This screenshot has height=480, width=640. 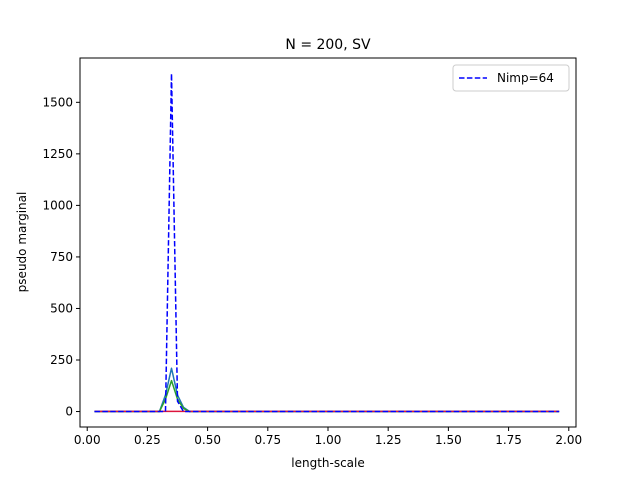 What do you see at coordinates (388, 440) in the screenshot?
I see `x-tick-label: 1.25` at bounding box center [388, 440].